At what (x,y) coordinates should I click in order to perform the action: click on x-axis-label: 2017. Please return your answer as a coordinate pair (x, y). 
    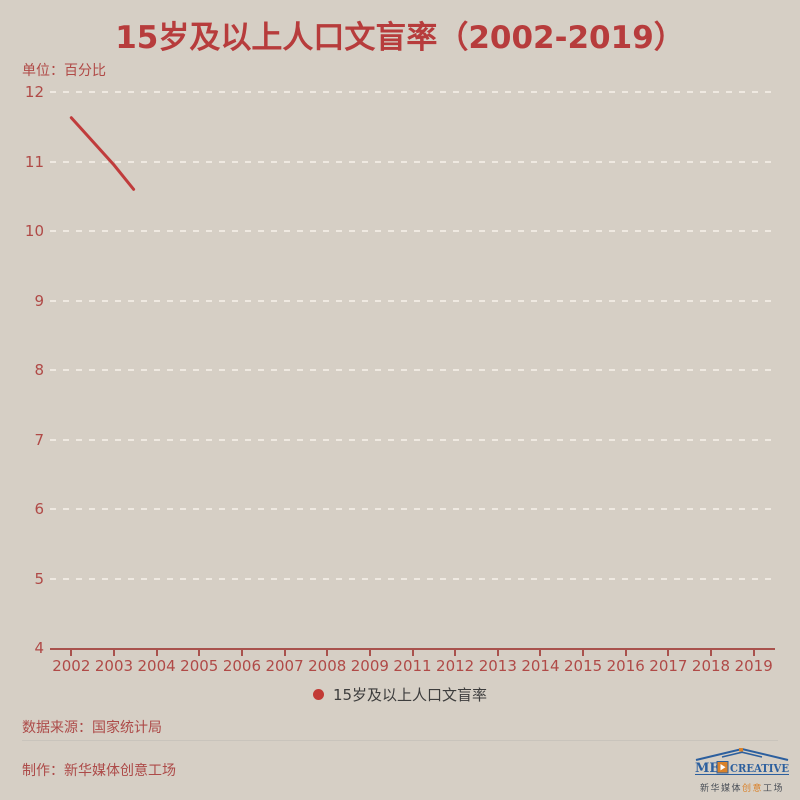
    Looking at the image, I should click on (668, 666).